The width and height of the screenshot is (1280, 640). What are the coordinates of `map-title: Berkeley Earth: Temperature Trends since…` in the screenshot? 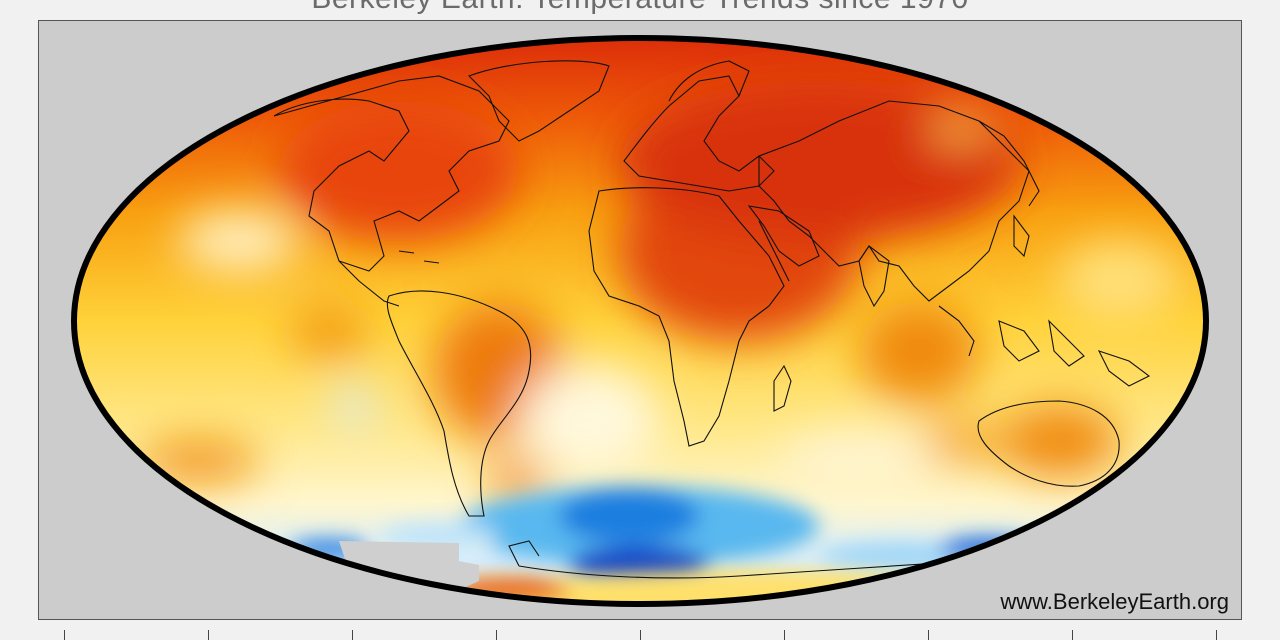 It's located at (640, 8).